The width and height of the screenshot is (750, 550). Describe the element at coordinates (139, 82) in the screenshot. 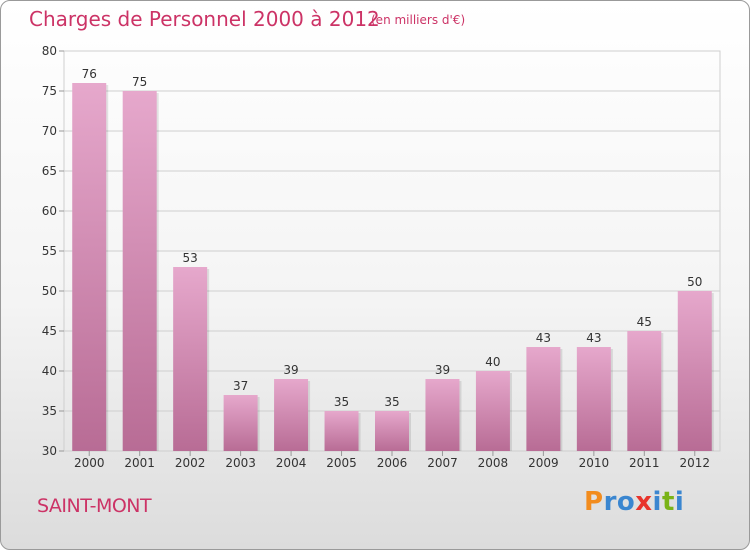

I see `bar-value-label: 75` at that location.